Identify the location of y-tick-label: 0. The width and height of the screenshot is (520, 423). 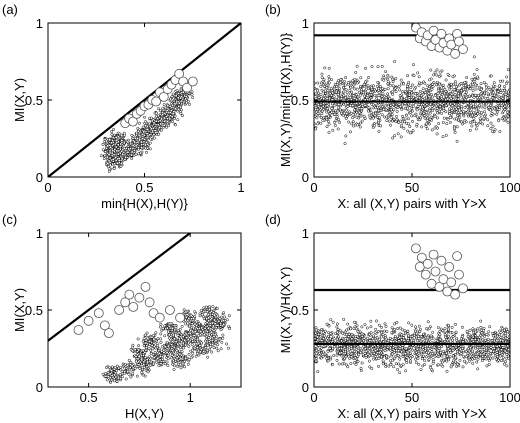
(305, 177).